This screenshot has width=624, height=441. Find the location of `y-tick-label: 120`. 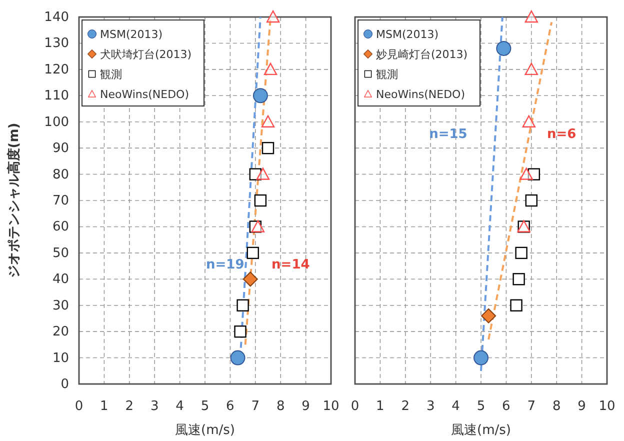

y-tick-label: 120 is located at coordinates (56, 70).